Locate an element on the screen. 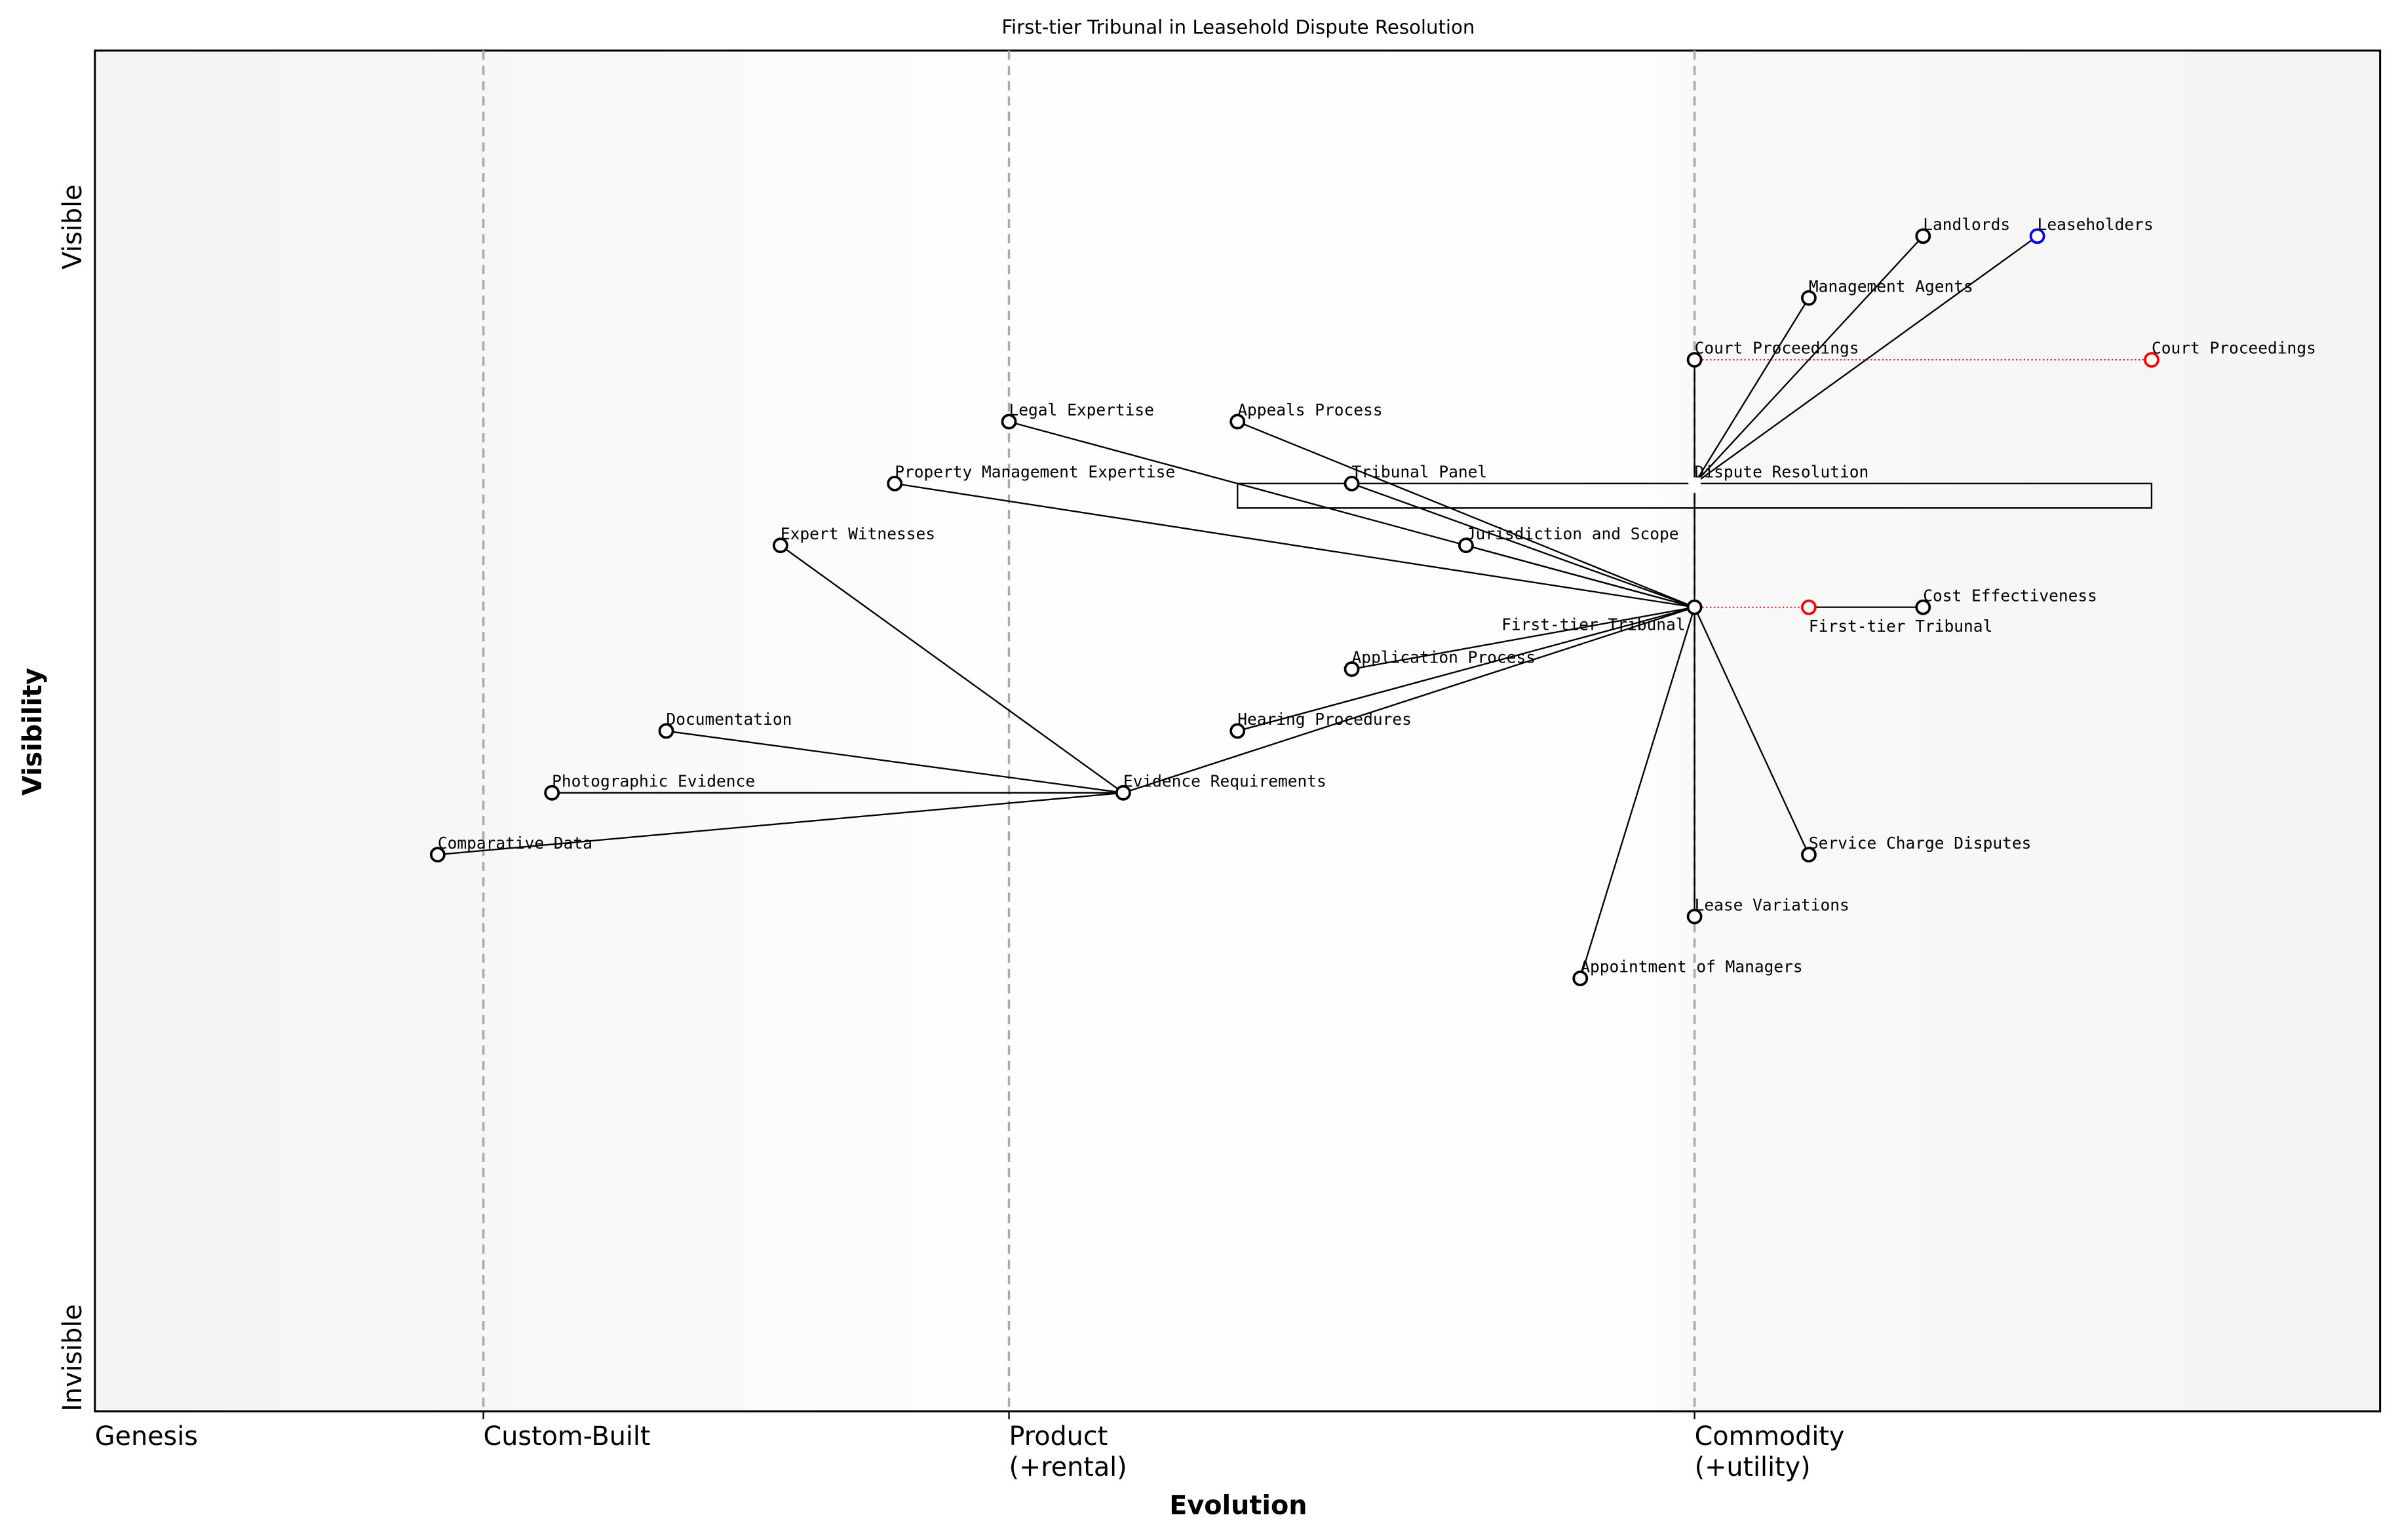 The width and height of the screenshot is (2400, 1540). x-axis-title: Evolution is located at coordinates (1238, 1505).